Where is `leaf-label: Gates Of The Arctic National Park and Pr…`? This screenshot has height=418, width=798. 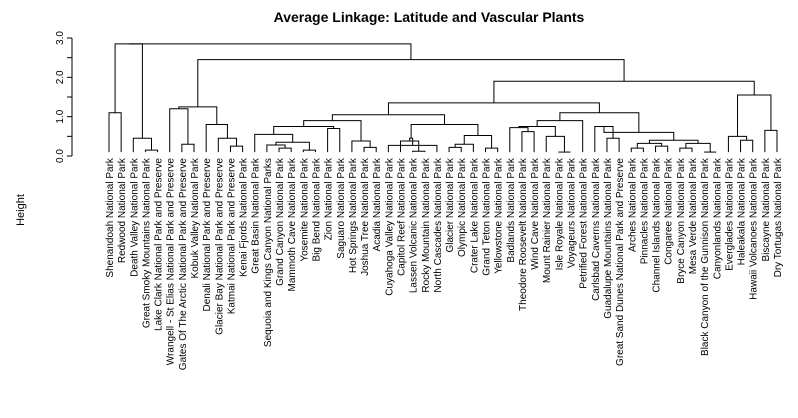
leaf-label: Gates Of The Arctic National Park and Pr… is located at coordinates (183, 264).